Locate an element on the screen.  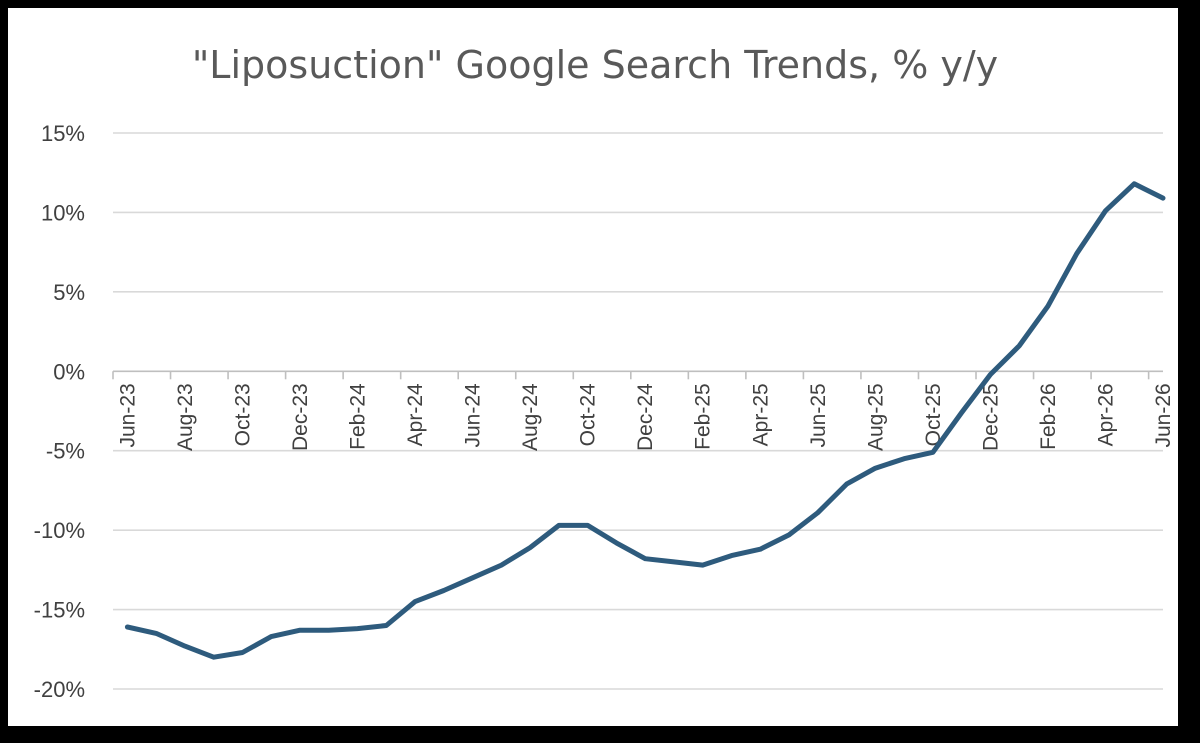
x-tick-label: Feb-25 is located at coordinates (703, 416).